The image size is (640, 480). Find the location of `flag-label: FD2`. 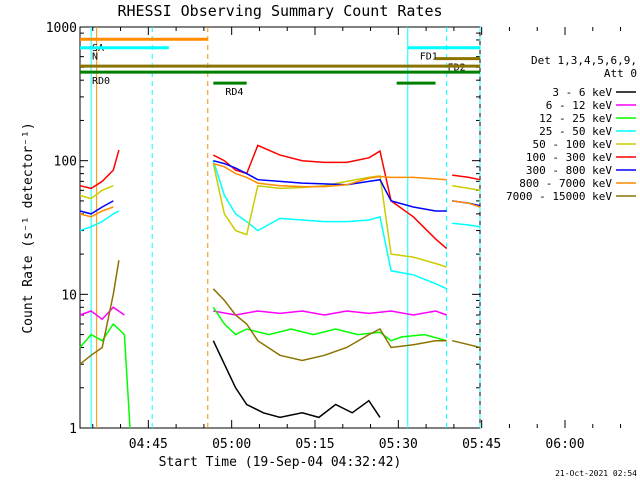

flag-label: FD2 is located at coordinates (457, 68).